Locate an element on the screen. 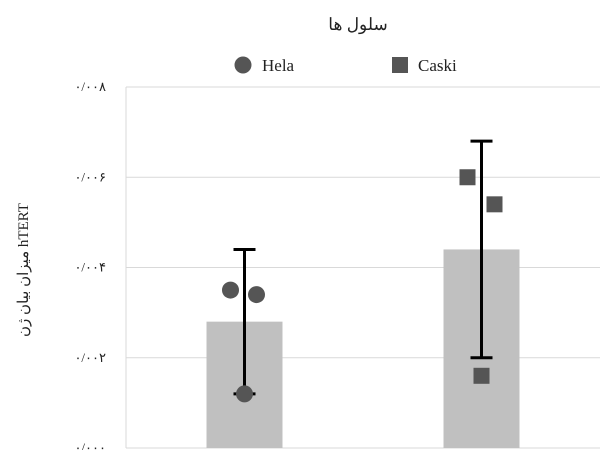 The image size is (605, 455). y-tick-labels: ۰/۰۰۰ ۰/۰۰۲ ۰/۰۰۴ ۰/۰۰۶ ۰/۰۰۸ is located at coordinates (90, 267).